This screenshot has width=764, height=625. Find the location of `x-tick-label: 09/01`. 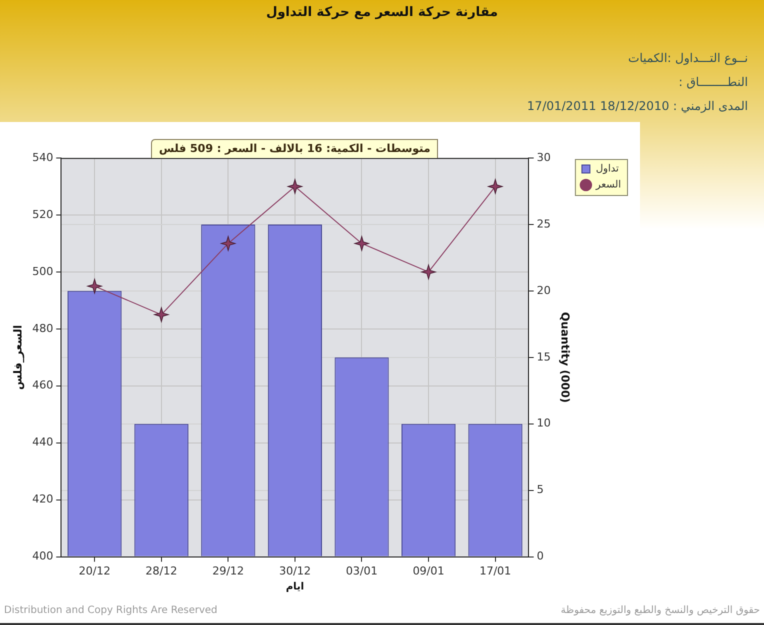

x-tick-label: 09/01 is located at coordinates (428, 571).